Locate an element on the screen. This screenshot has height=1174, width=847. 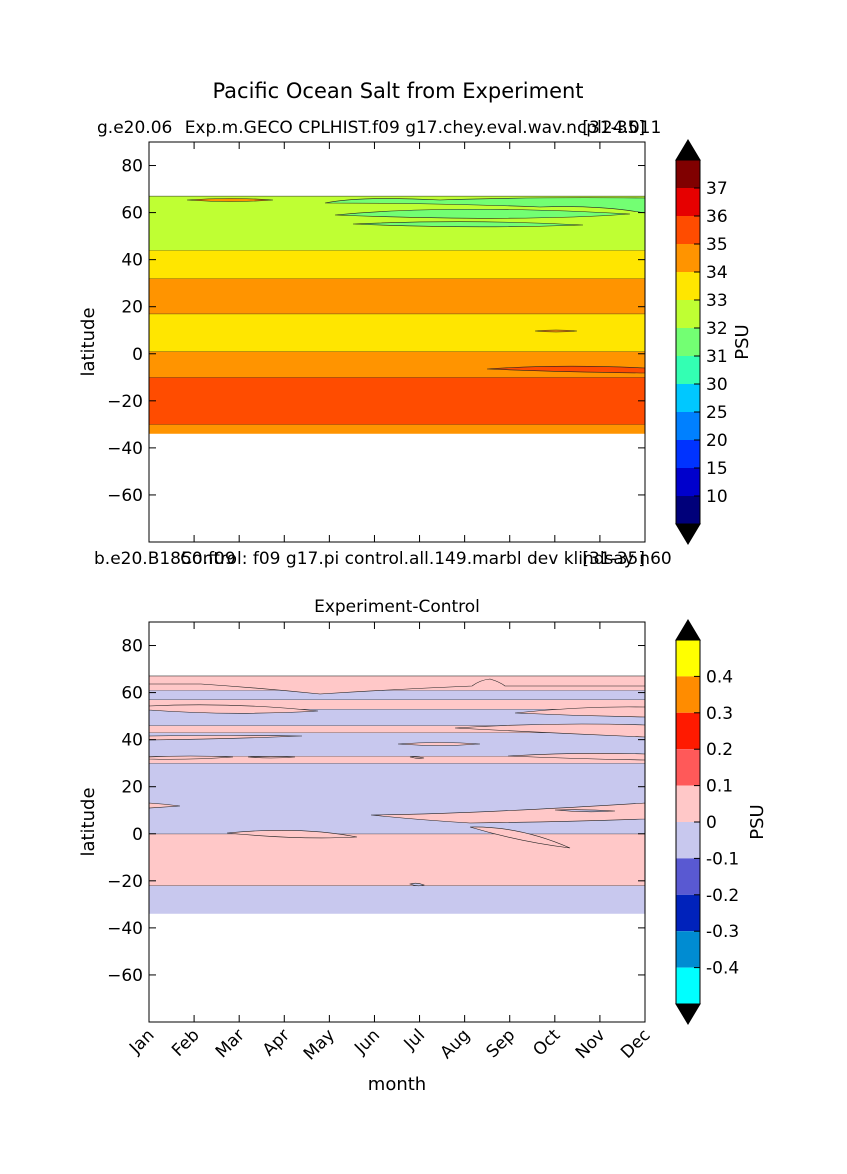
x-tick-label: Jul is located at coordinates (414, 1039).